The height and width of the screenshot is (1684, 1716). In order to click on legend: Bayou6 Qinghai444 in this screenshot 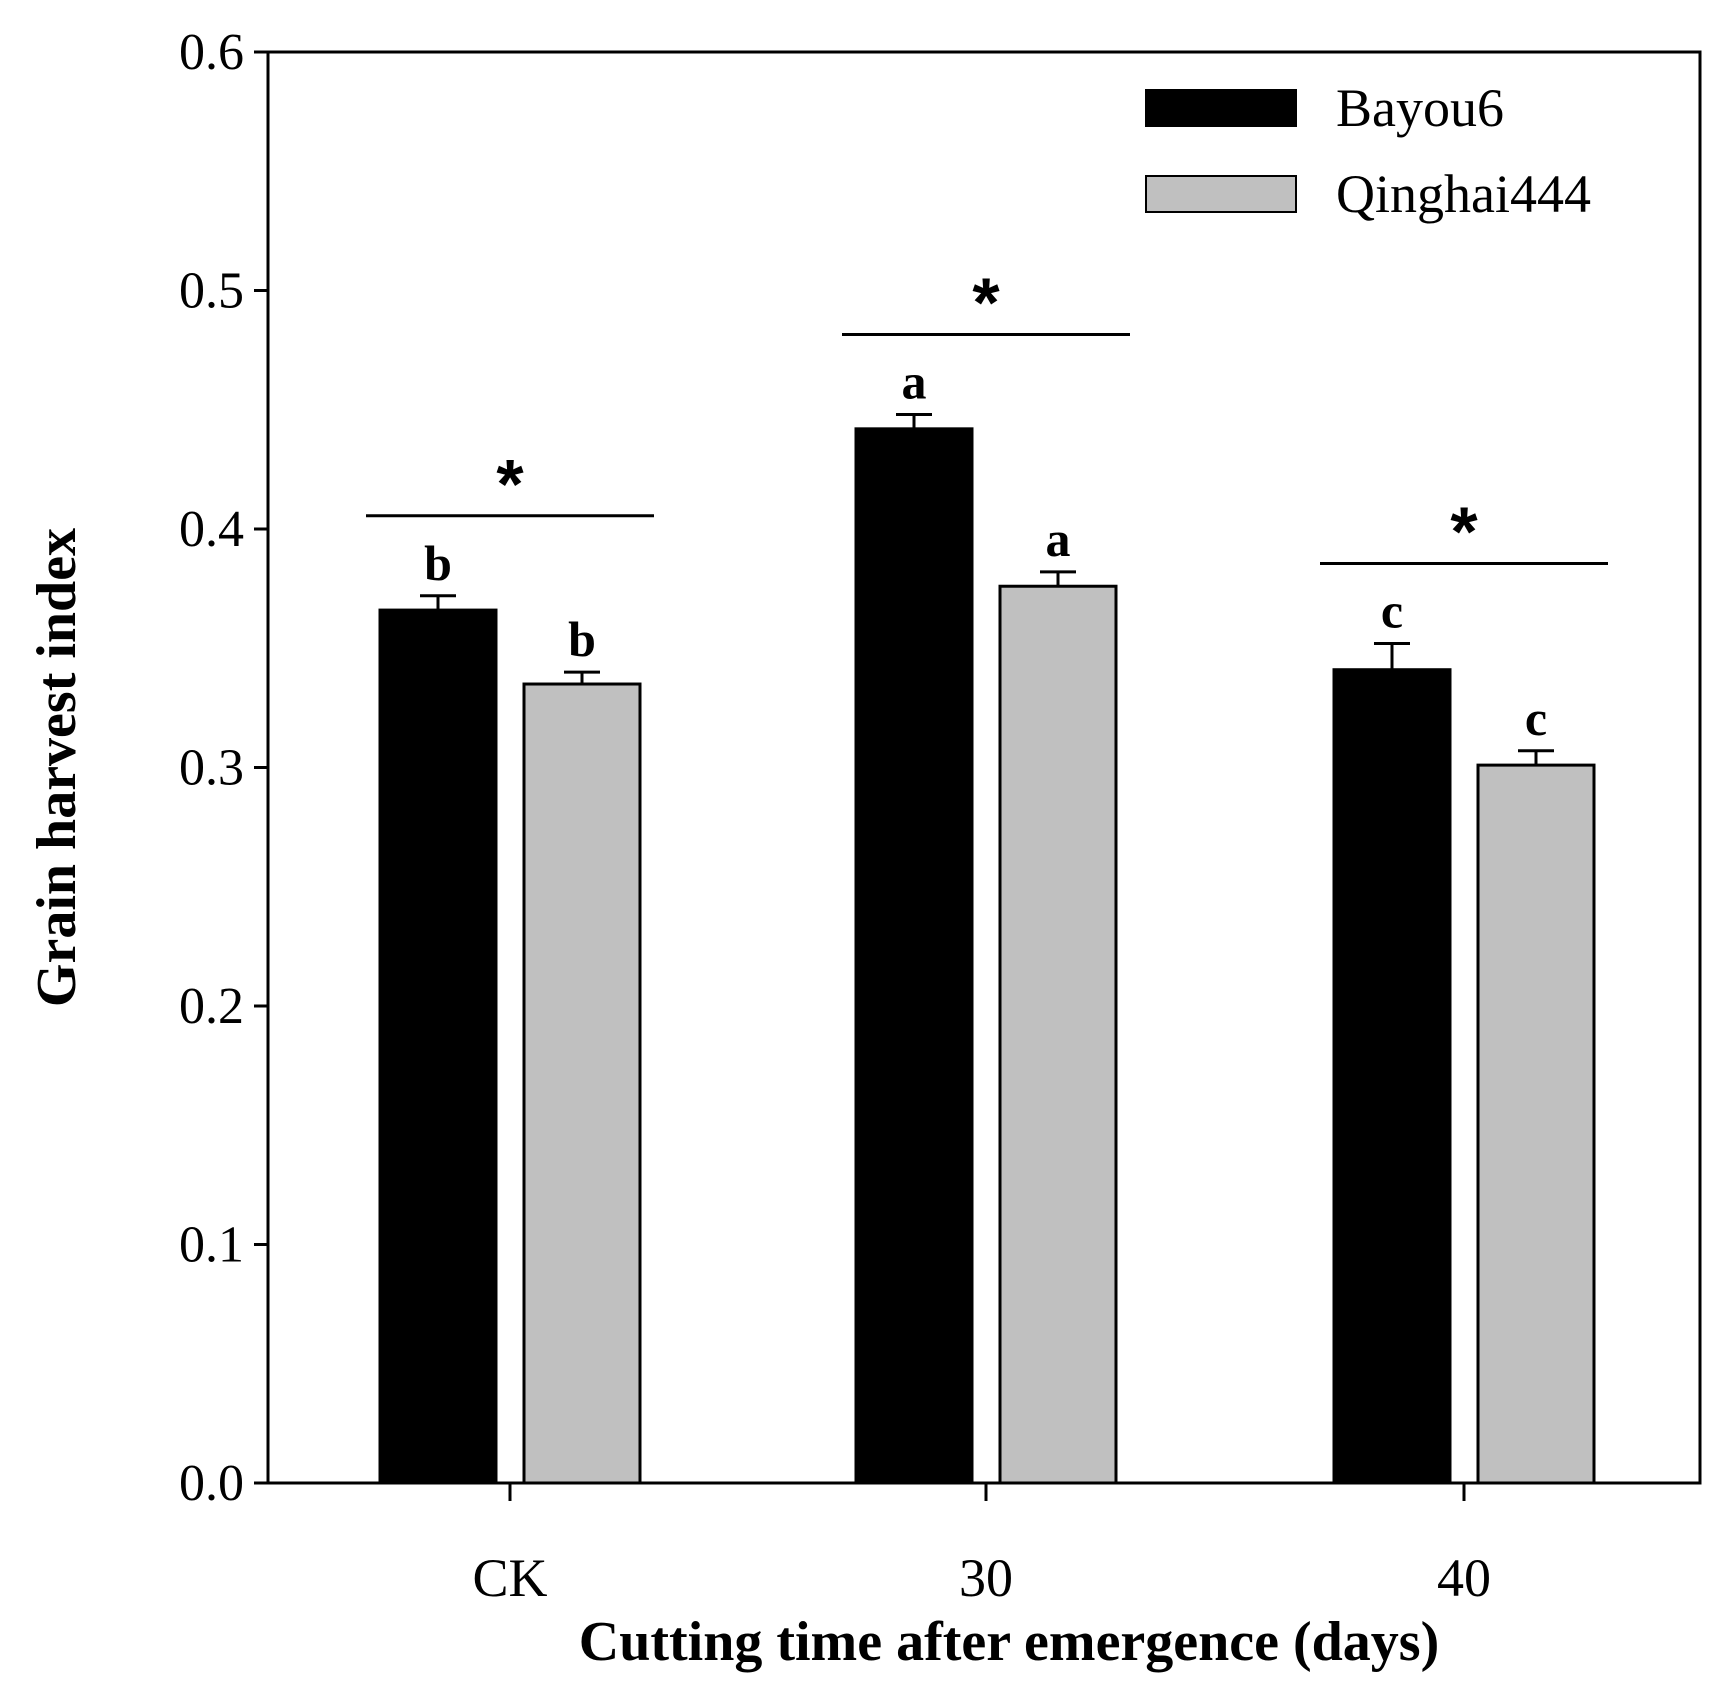, I will do `click(1368, 151)`.